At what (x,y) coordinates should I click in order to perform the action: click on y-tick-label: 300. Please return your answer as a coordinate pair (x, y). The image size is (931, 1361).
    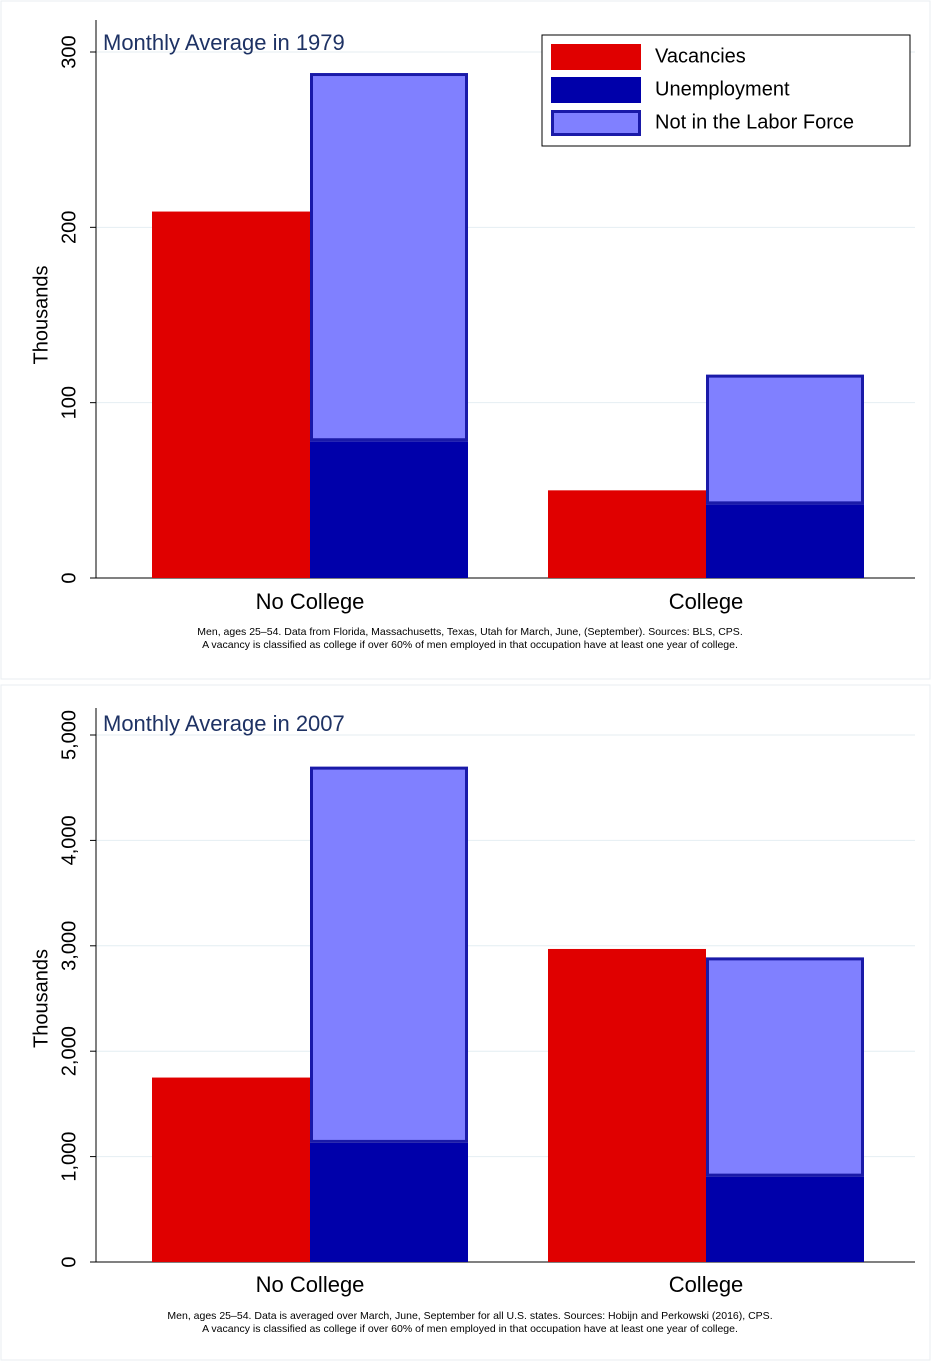
    Looking at the image, I should click on (69, 51).